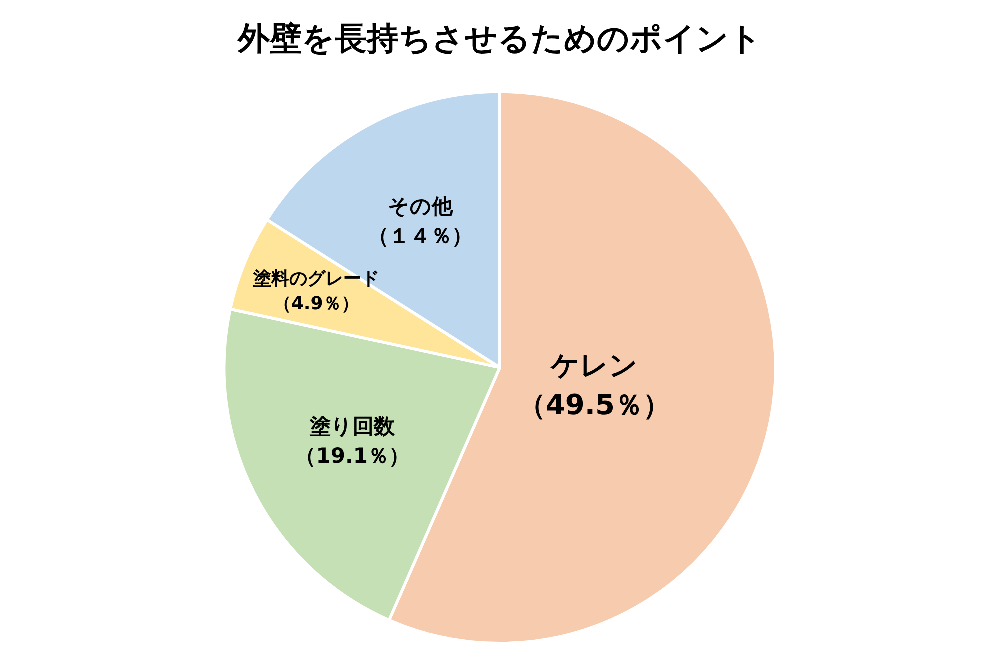  I want to click on data-label: （１４％）, so click(420, 236).